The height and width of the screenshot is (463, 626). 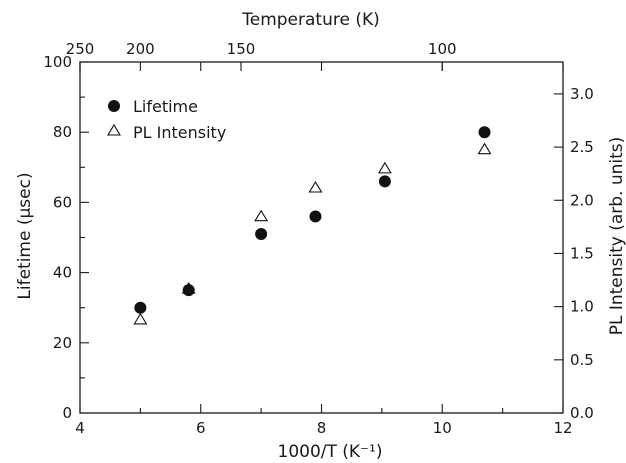 What do you see at coordinates (179, 132) in the screenshot?
I see `legend-pl-intensity-label: PL Intensity` at bounding box center [179, 132].